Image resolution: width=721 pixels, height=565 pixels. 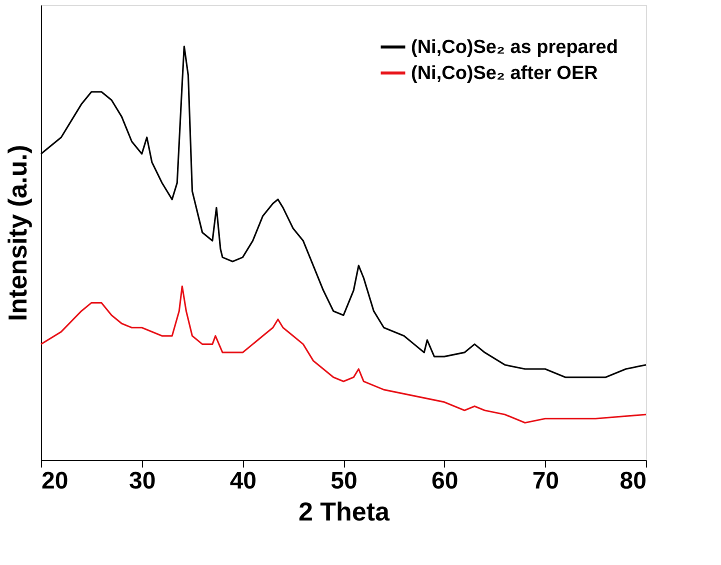 I want to click on x-tick-label: 60, so click(x=444, y=481).